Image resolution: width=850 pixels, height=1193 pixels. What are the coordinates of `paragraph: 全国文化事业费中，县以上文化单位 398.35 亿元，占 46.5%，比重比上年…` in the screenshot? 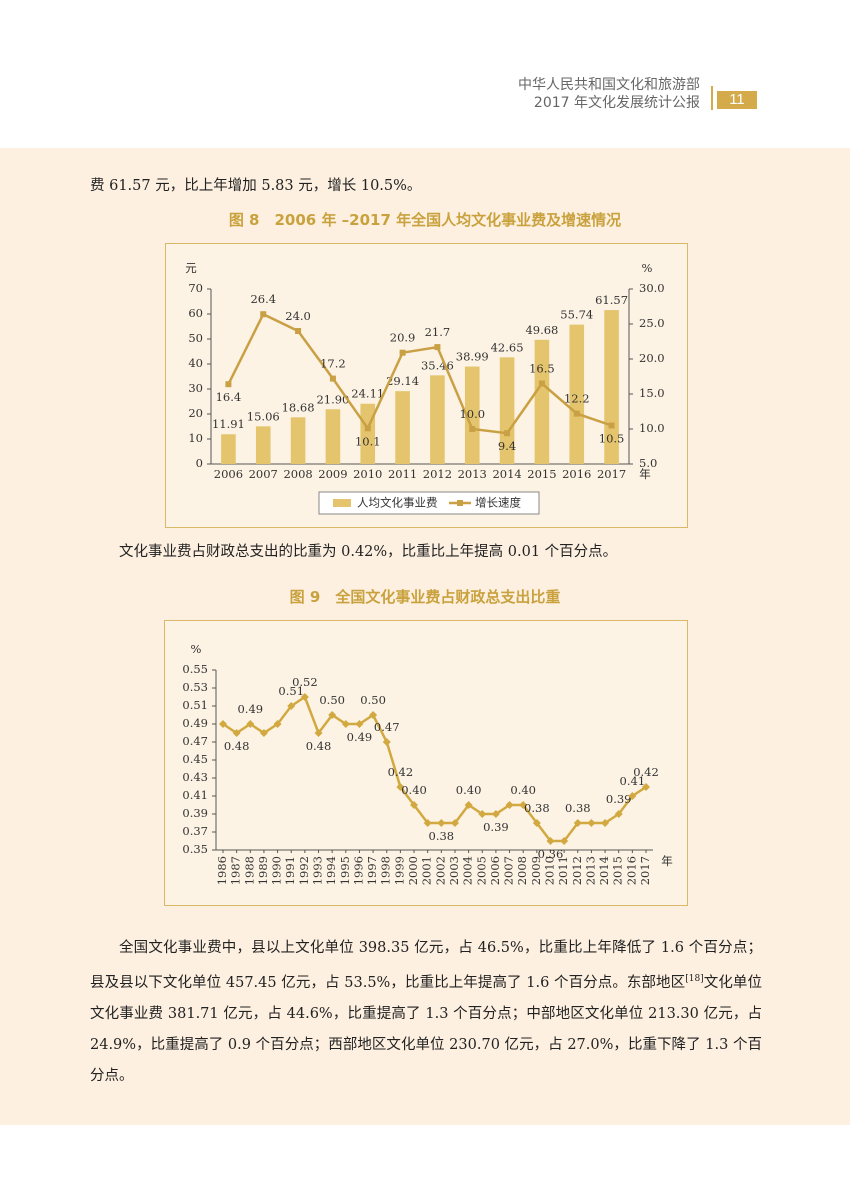 It's located at (426, 1012).